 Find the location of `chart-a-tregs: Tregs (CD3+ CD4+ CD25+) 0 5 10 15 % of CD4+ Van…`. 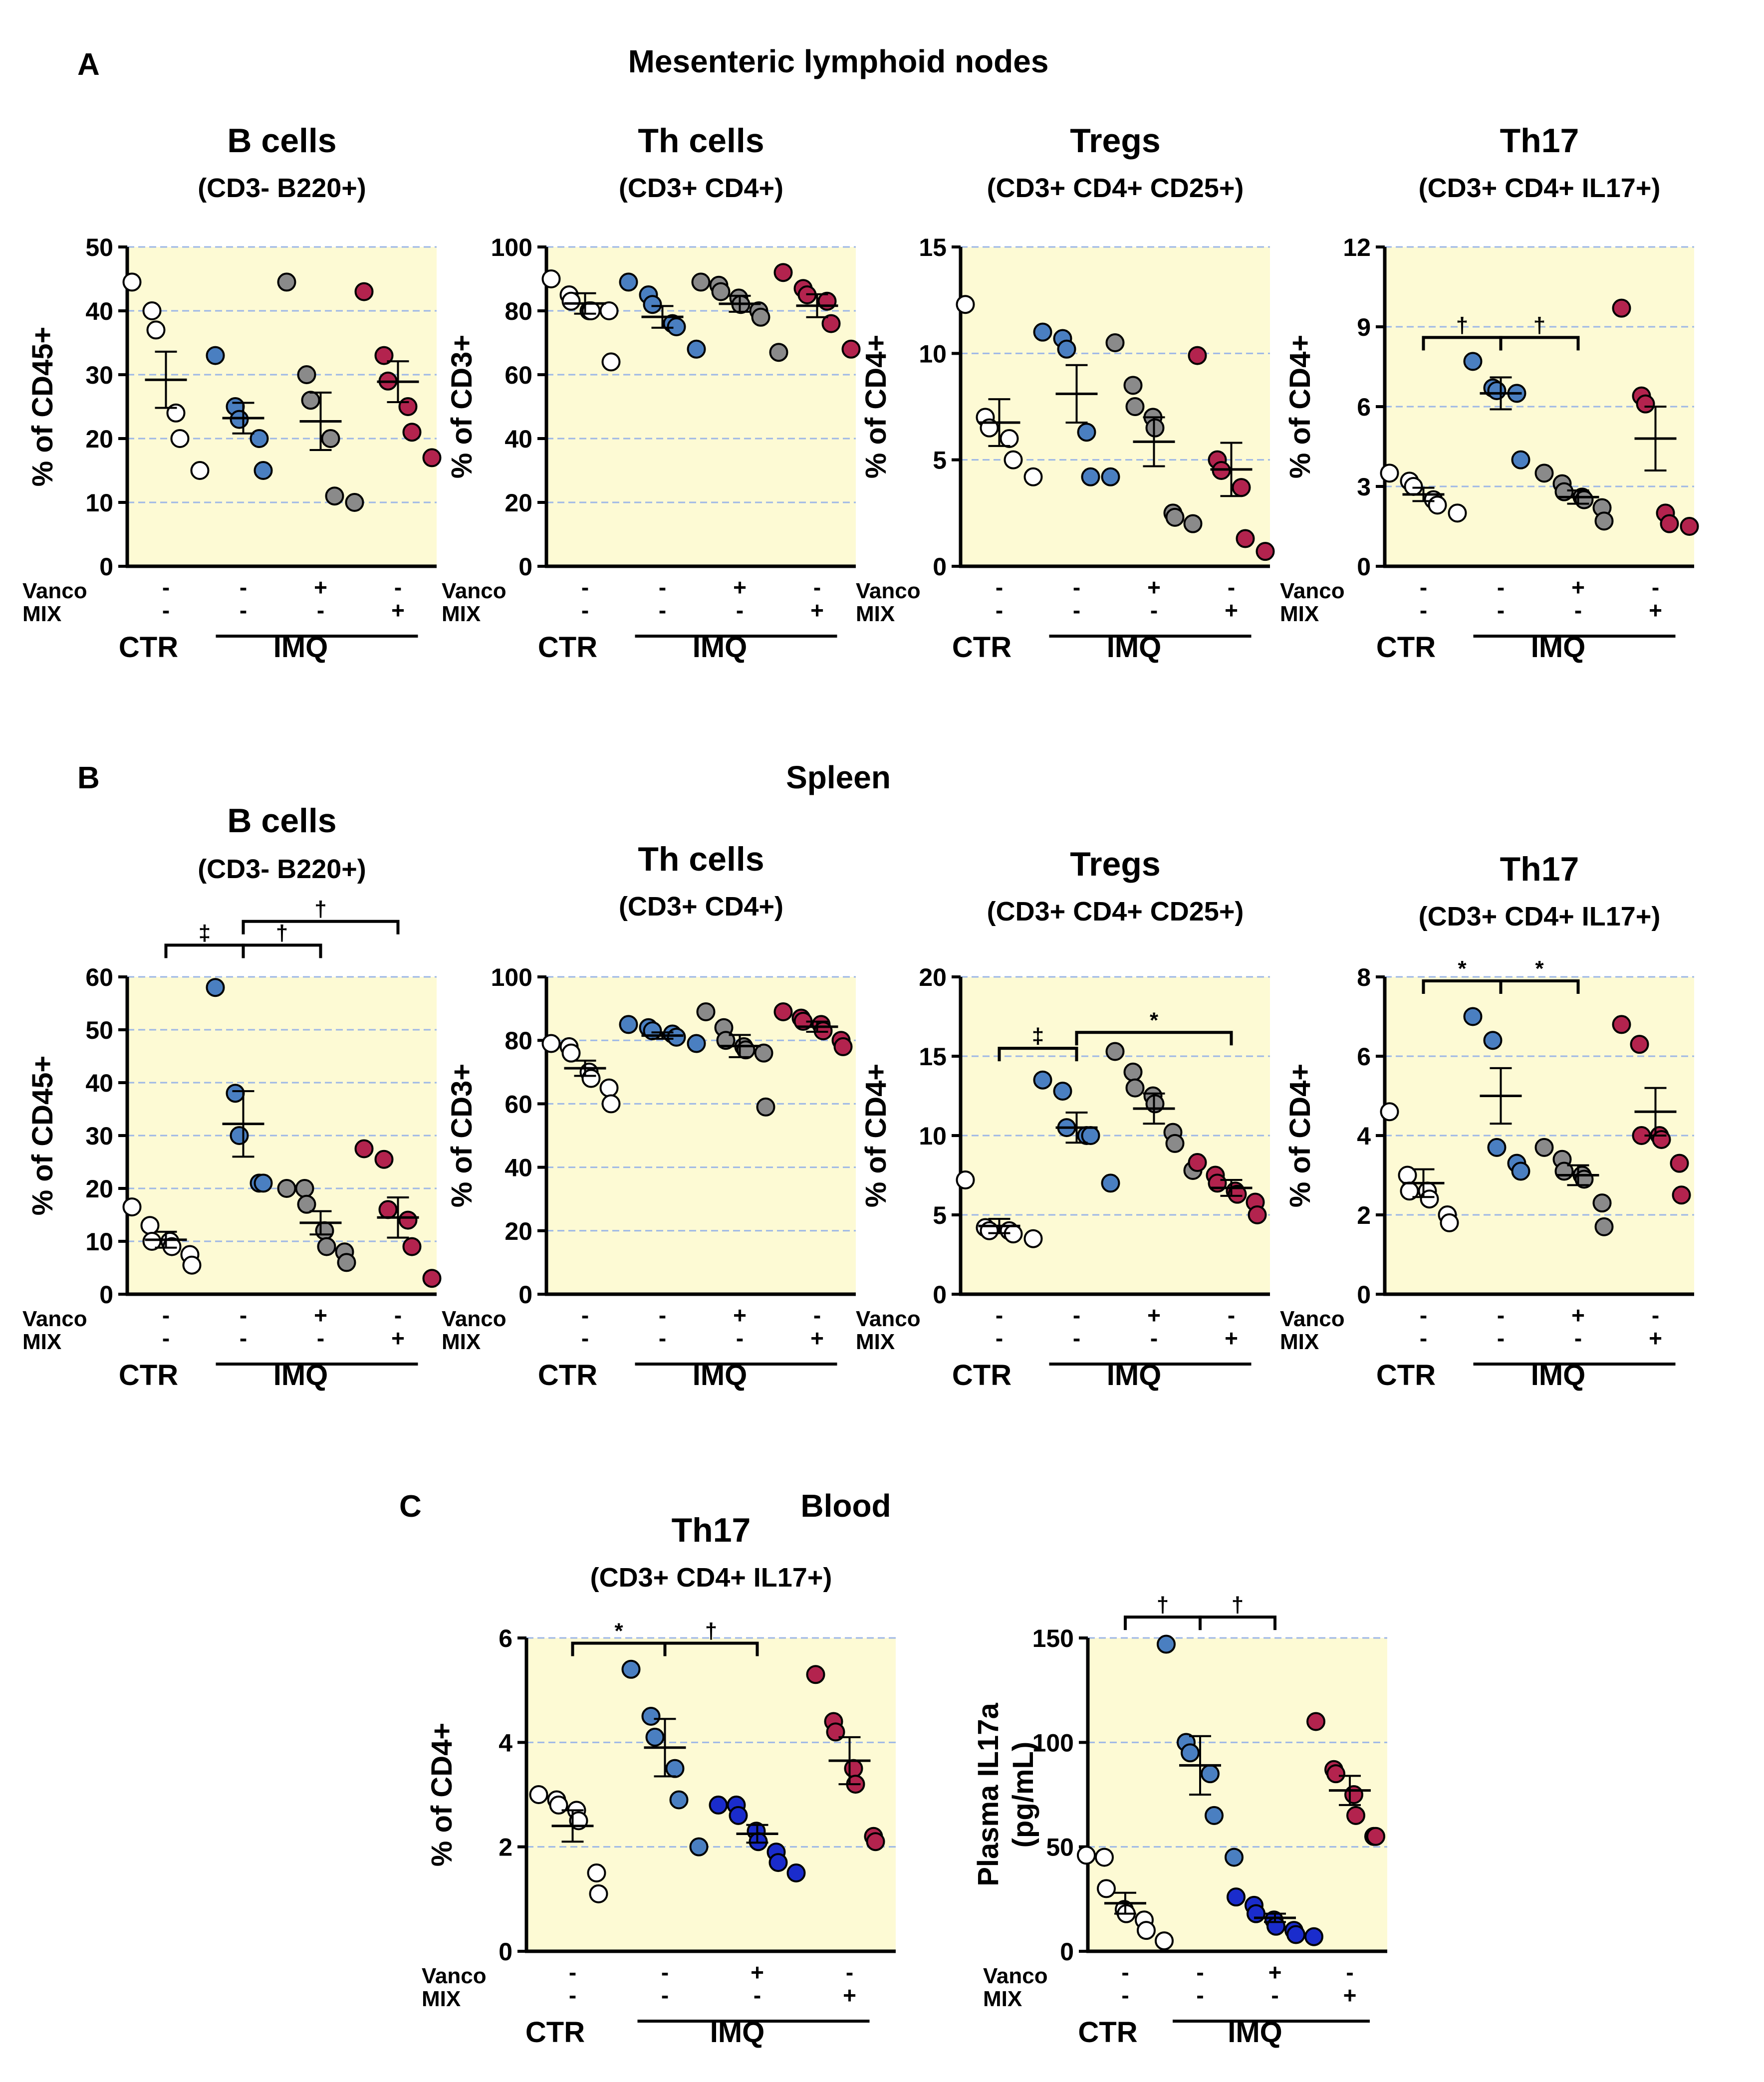

chart-a-tregs: Tregs (CD3+ CD4+ CD25+) 0 5 10 15 % of CD4+ Van… is located at coordinates (1065, 393).